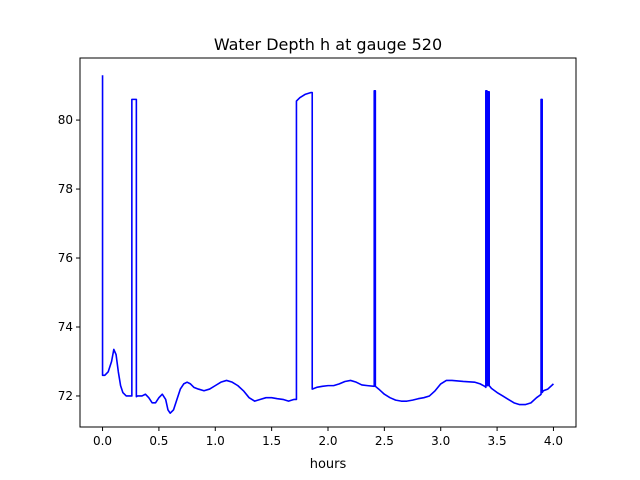 Image resolution: width=640 pixels, height=480 pixels. I want to click on x-tick-label: 2.5, so click(384, 441).